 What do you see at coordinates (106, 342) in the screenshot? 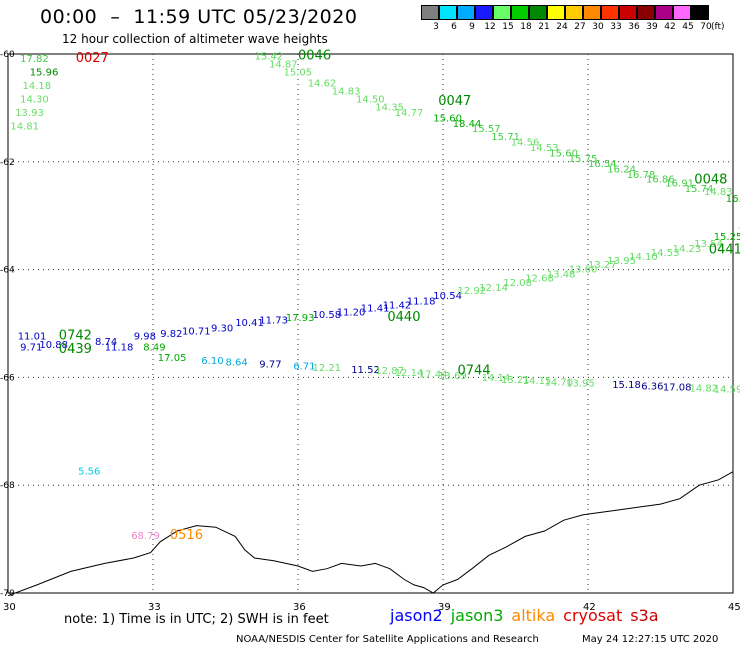
I see `wave-height-label: 8.74` at bounding box center [106, 342].